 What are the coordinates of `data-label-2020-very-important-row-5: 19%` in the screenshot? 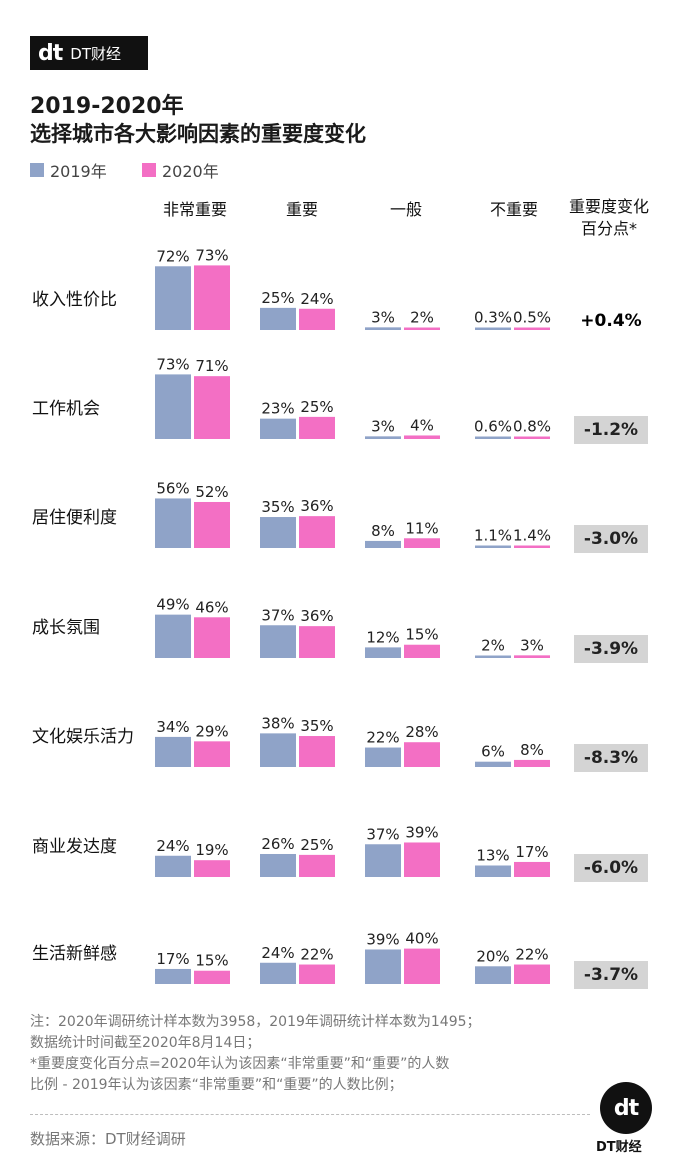 It's located at (211, 850).